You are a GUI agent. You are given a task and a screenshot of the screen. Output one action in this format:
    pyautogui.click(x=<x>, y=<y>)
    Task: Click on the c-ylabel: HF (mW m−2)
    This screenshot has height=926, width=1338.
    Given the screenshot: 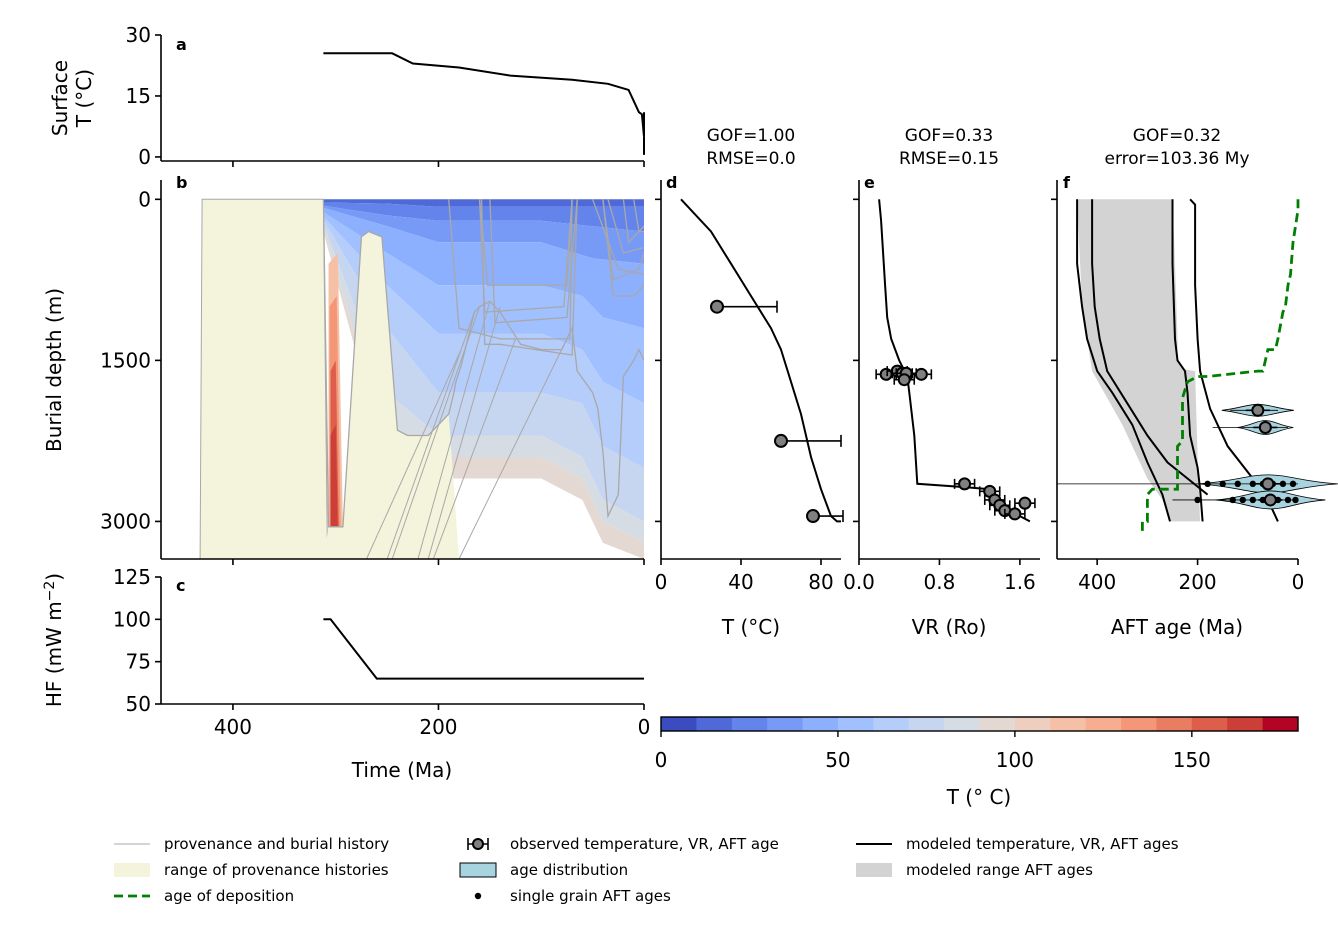 What is the action you would take?
    pyautogui.click(x=54, y=640)
    